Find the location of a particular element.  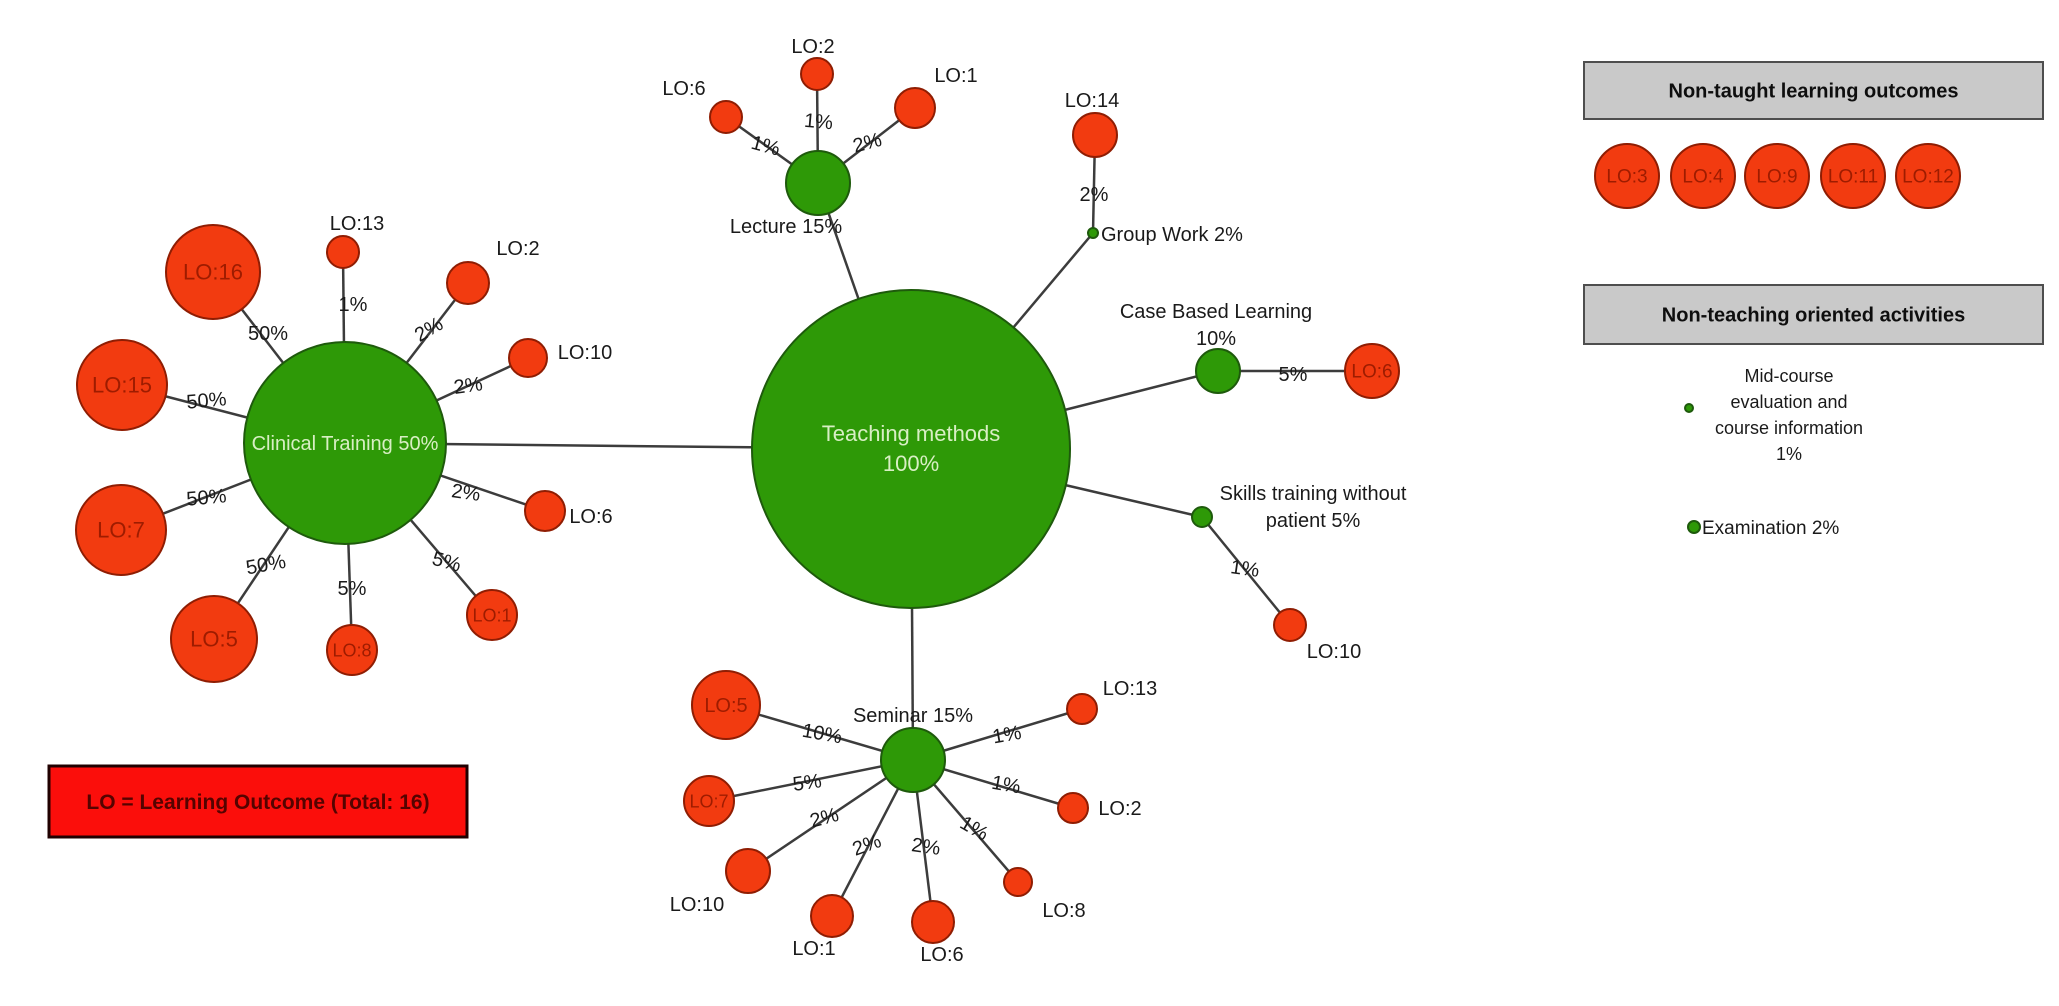

node-case-based-learning-label: 10% is located at coordinates (1216, 339).